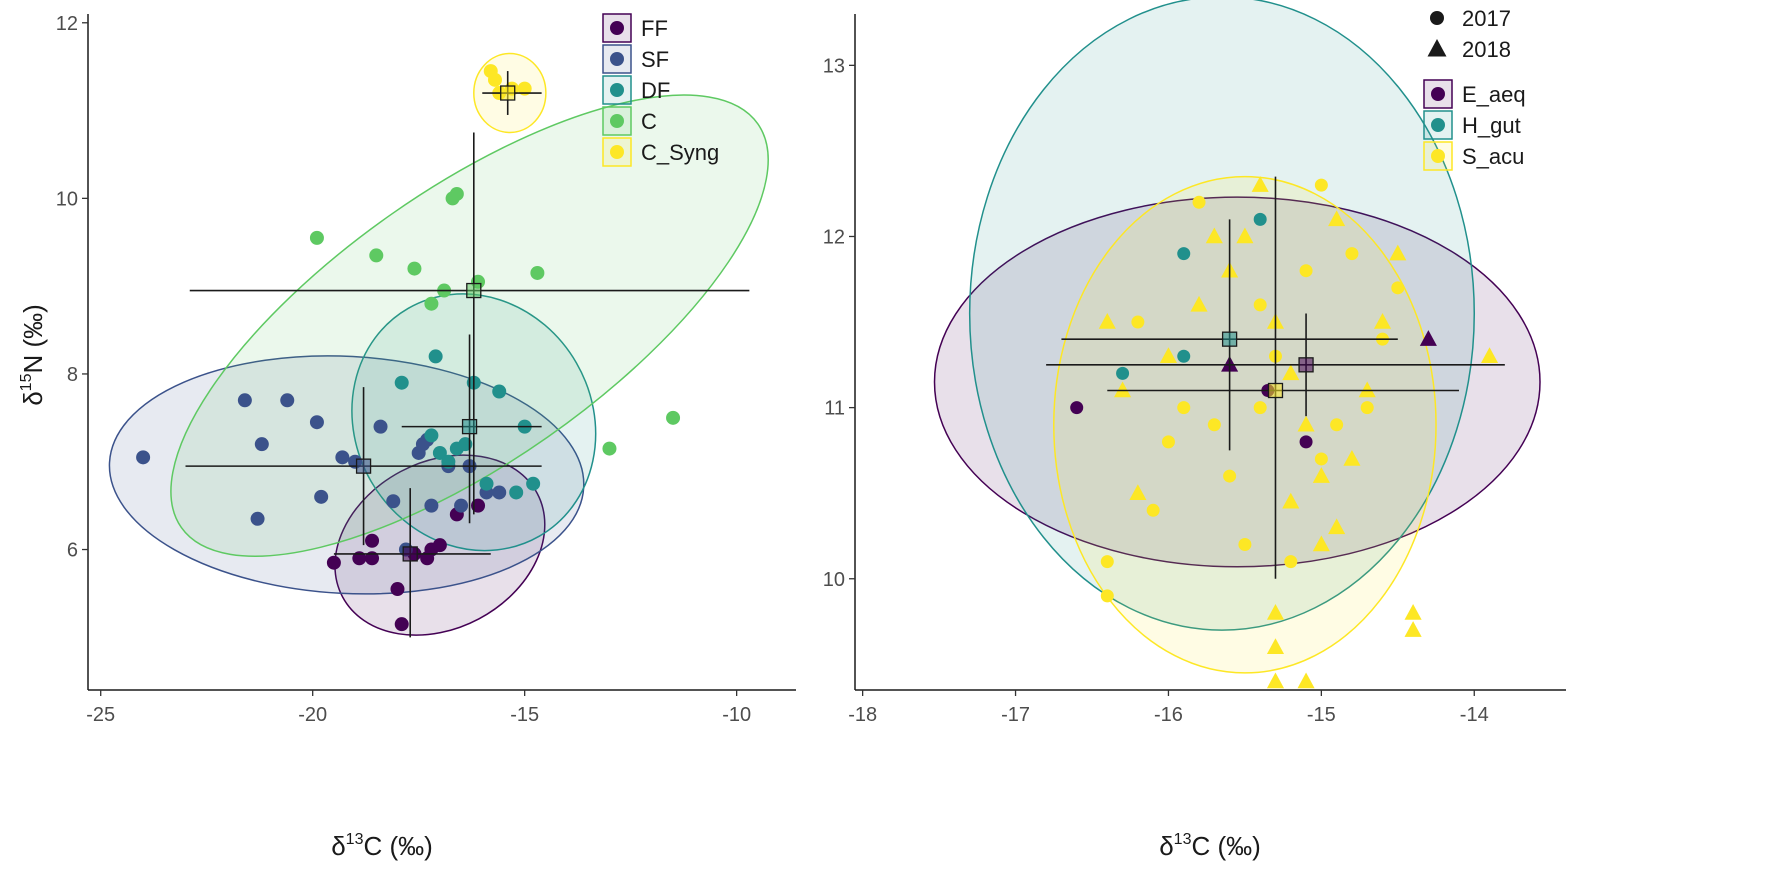 The height and width of the screenshot is (870, 1772). I want to click on legend-dot-s-acu, so click(1438, 156).